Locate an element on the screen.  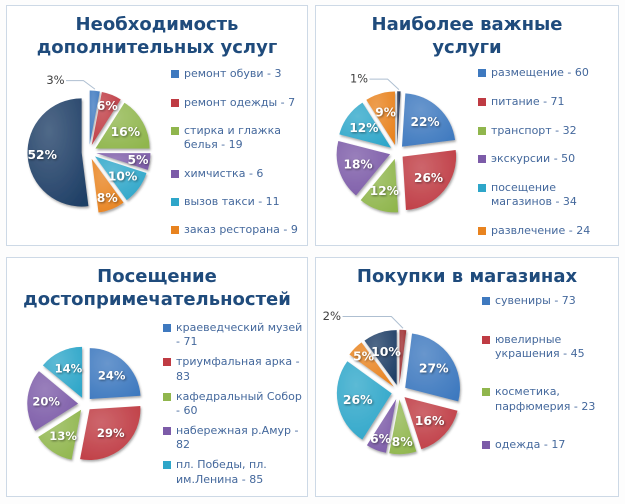
pie-svg: 2% 27% 16%8%6% 26% 5%10% is located at coordinates (391, 382).